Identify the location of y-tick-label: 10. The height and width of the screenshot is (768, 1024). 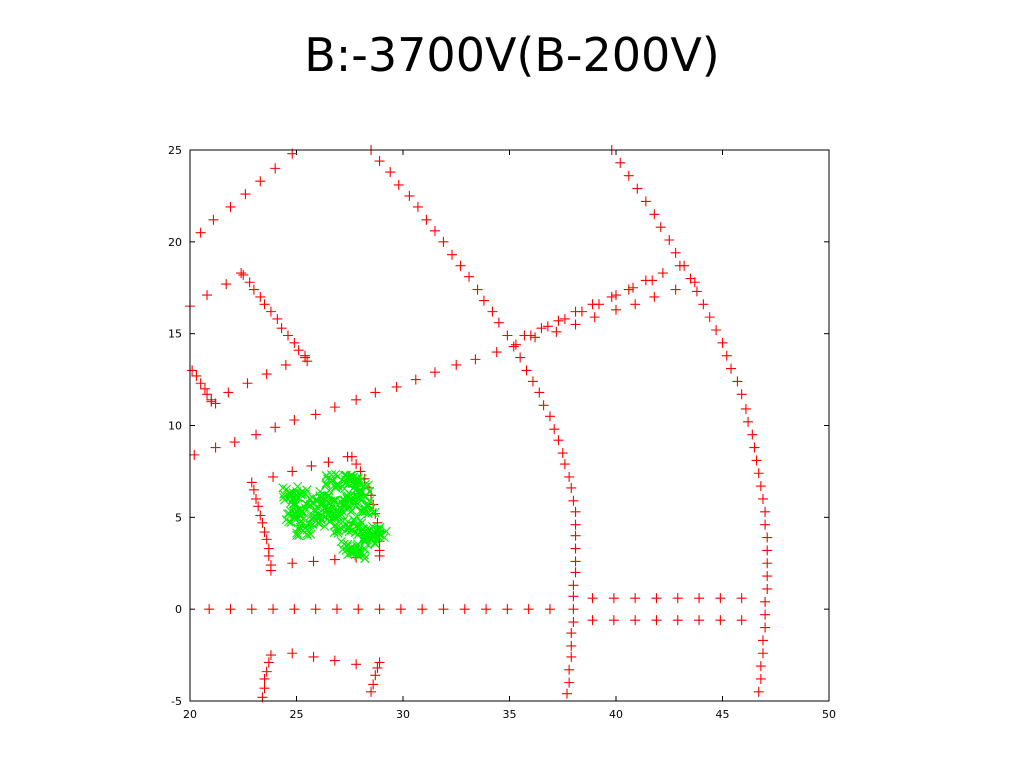
(175, 426).